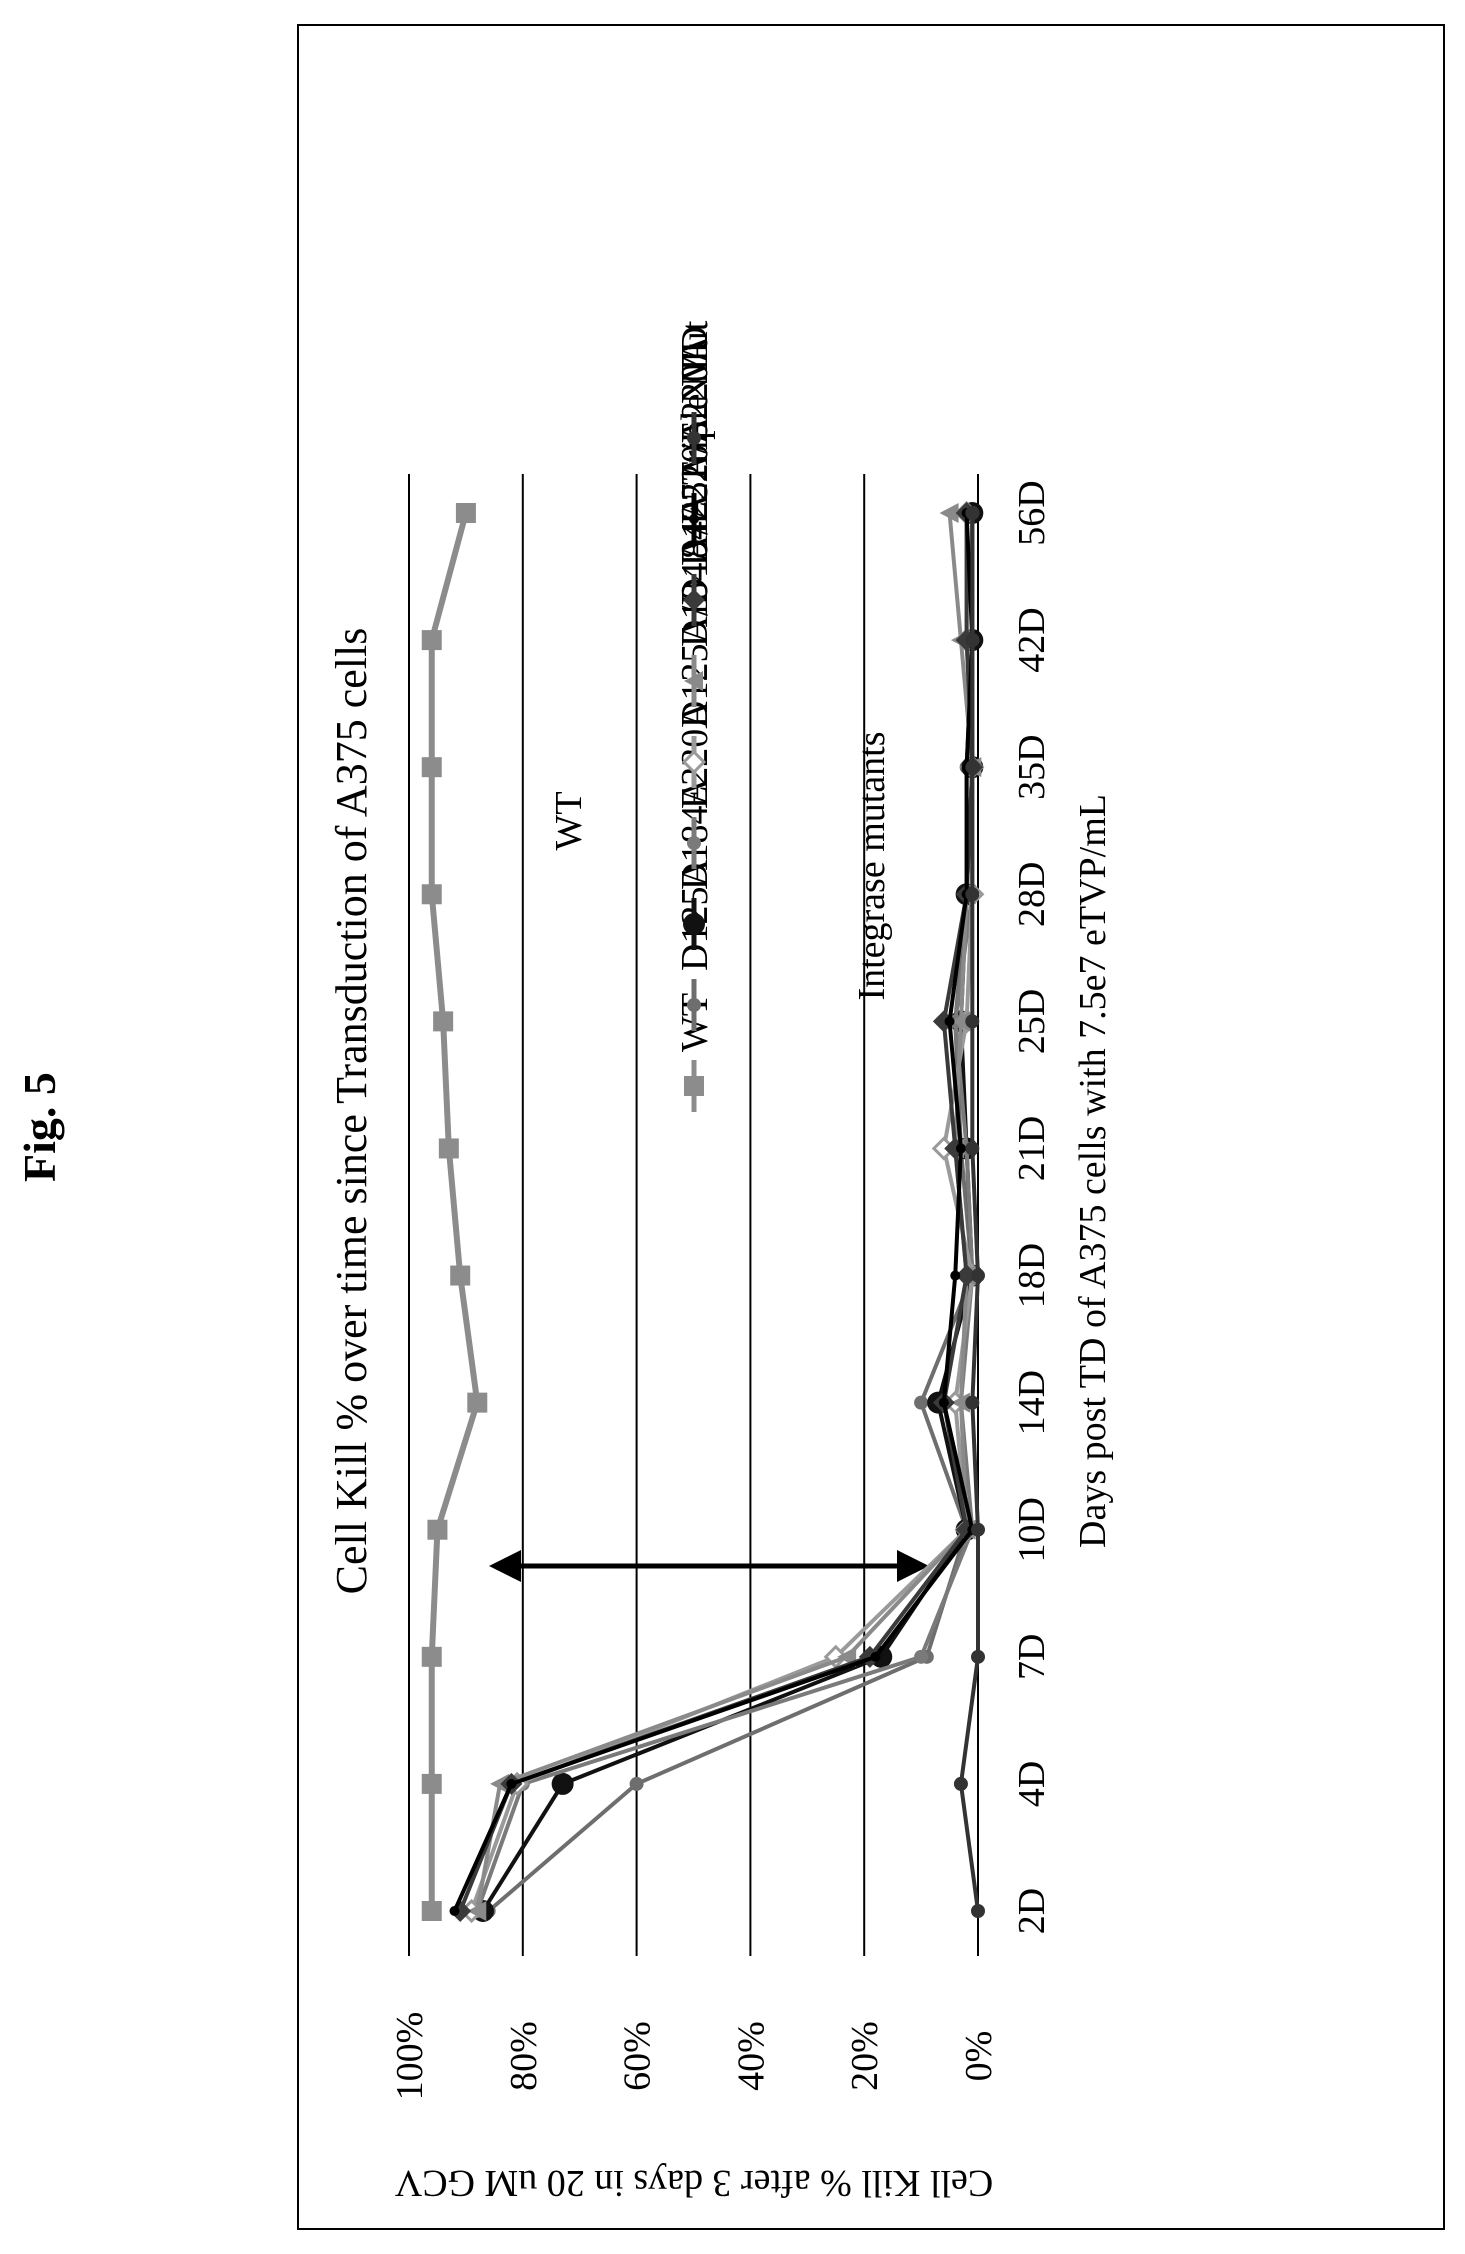 Image resolution: width=1465 pixels, height=2254 pixels. What do you see at coordinates (709, 1566) in the screenshot?
I see `difference-arrow` at bounding box center [709, 1566].